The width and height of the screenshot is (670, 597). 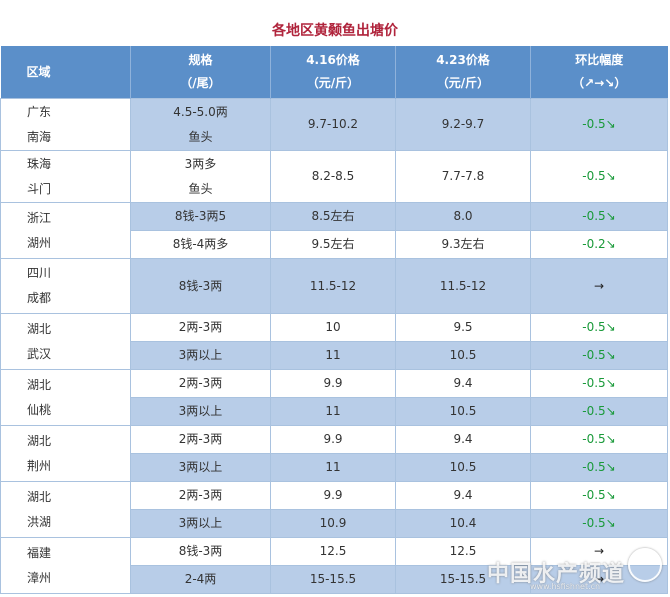 What do you see at coordinates (200, 163) in the screenshot?
I see `spec-size: 3两多` at bounding box center [200, 163].